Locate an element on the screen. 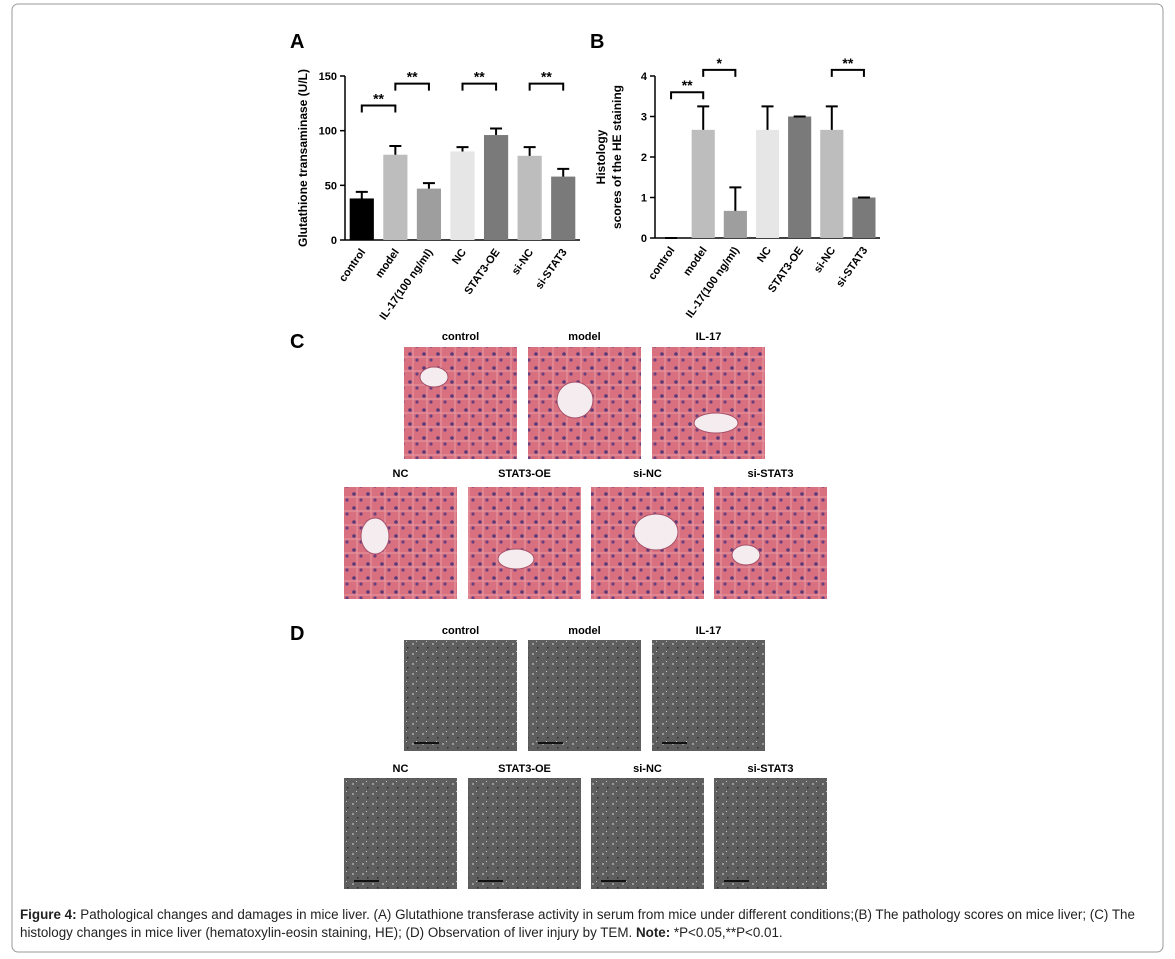 This screenshot has width=1175, height=959. y-axis-label: Histology is located at coordinates (601, 156).